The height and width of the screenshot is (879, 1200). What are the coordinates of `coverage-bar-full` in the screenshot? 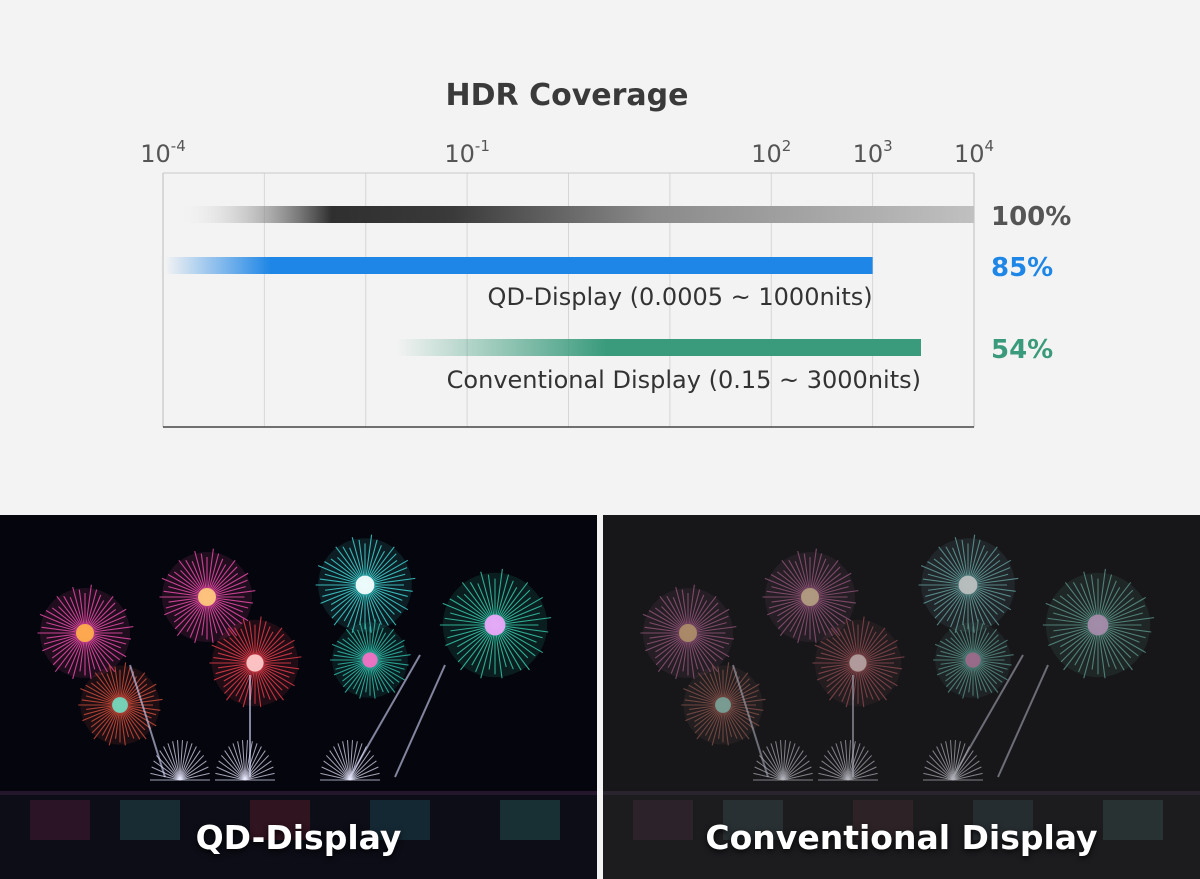 It's located at (572, 214).